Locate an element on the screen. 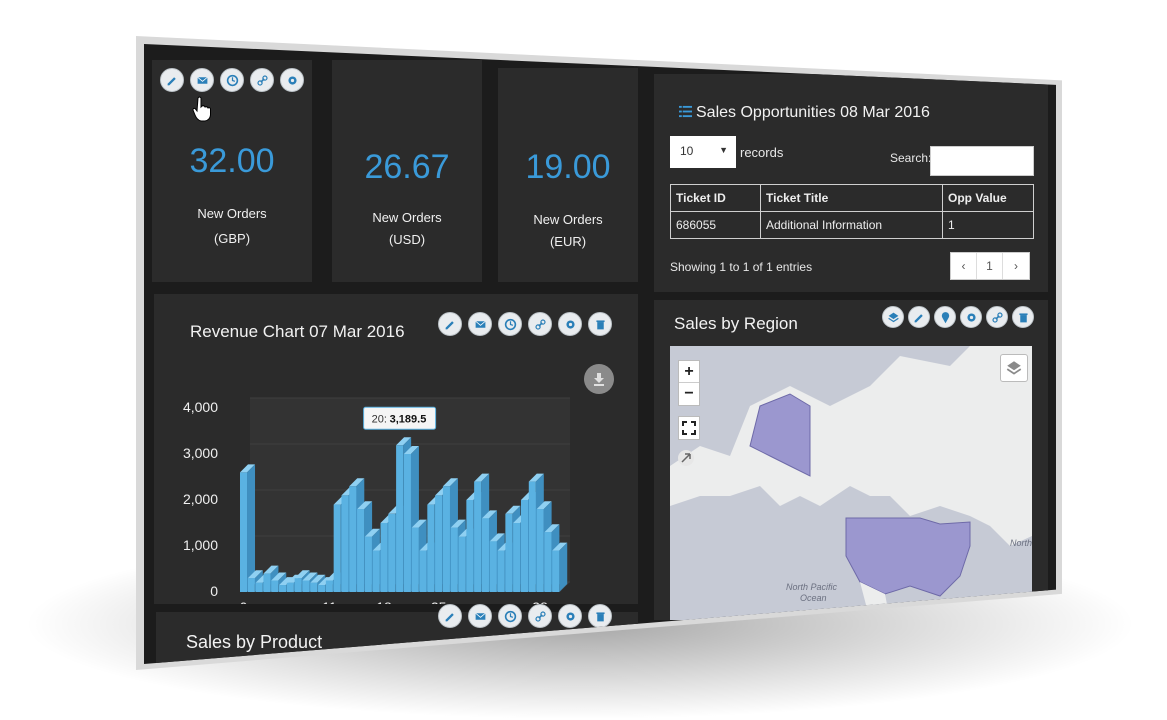 Image resolution: width=1167 pixels, height=720 pixels. stat-value: 19.00 is located at coordinates (568, 167).